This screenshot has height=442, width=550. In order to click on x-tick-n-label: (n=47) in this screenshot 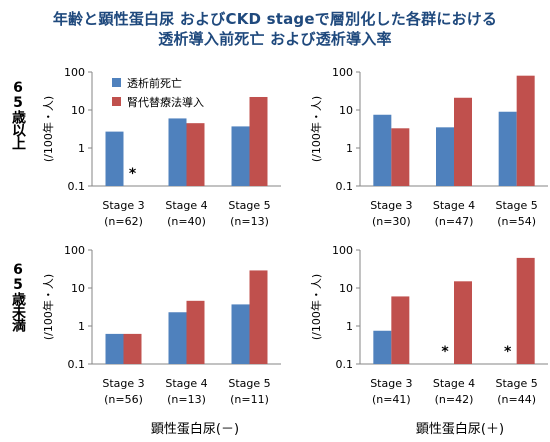, I will do `click(454, 221)`.